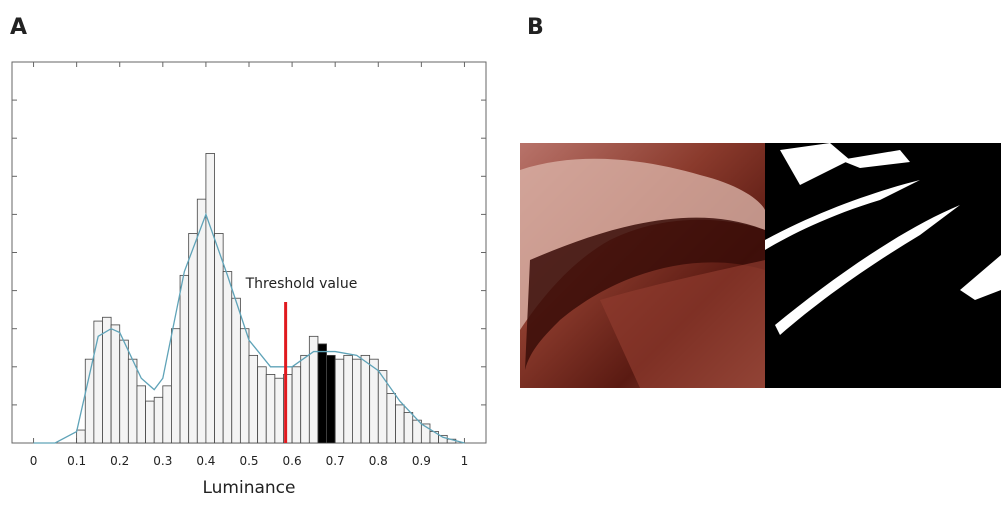  What do you see at coordinates (18, 27) in the screenshot?
I see `panel-label: A` at bounding box center [18, 27].